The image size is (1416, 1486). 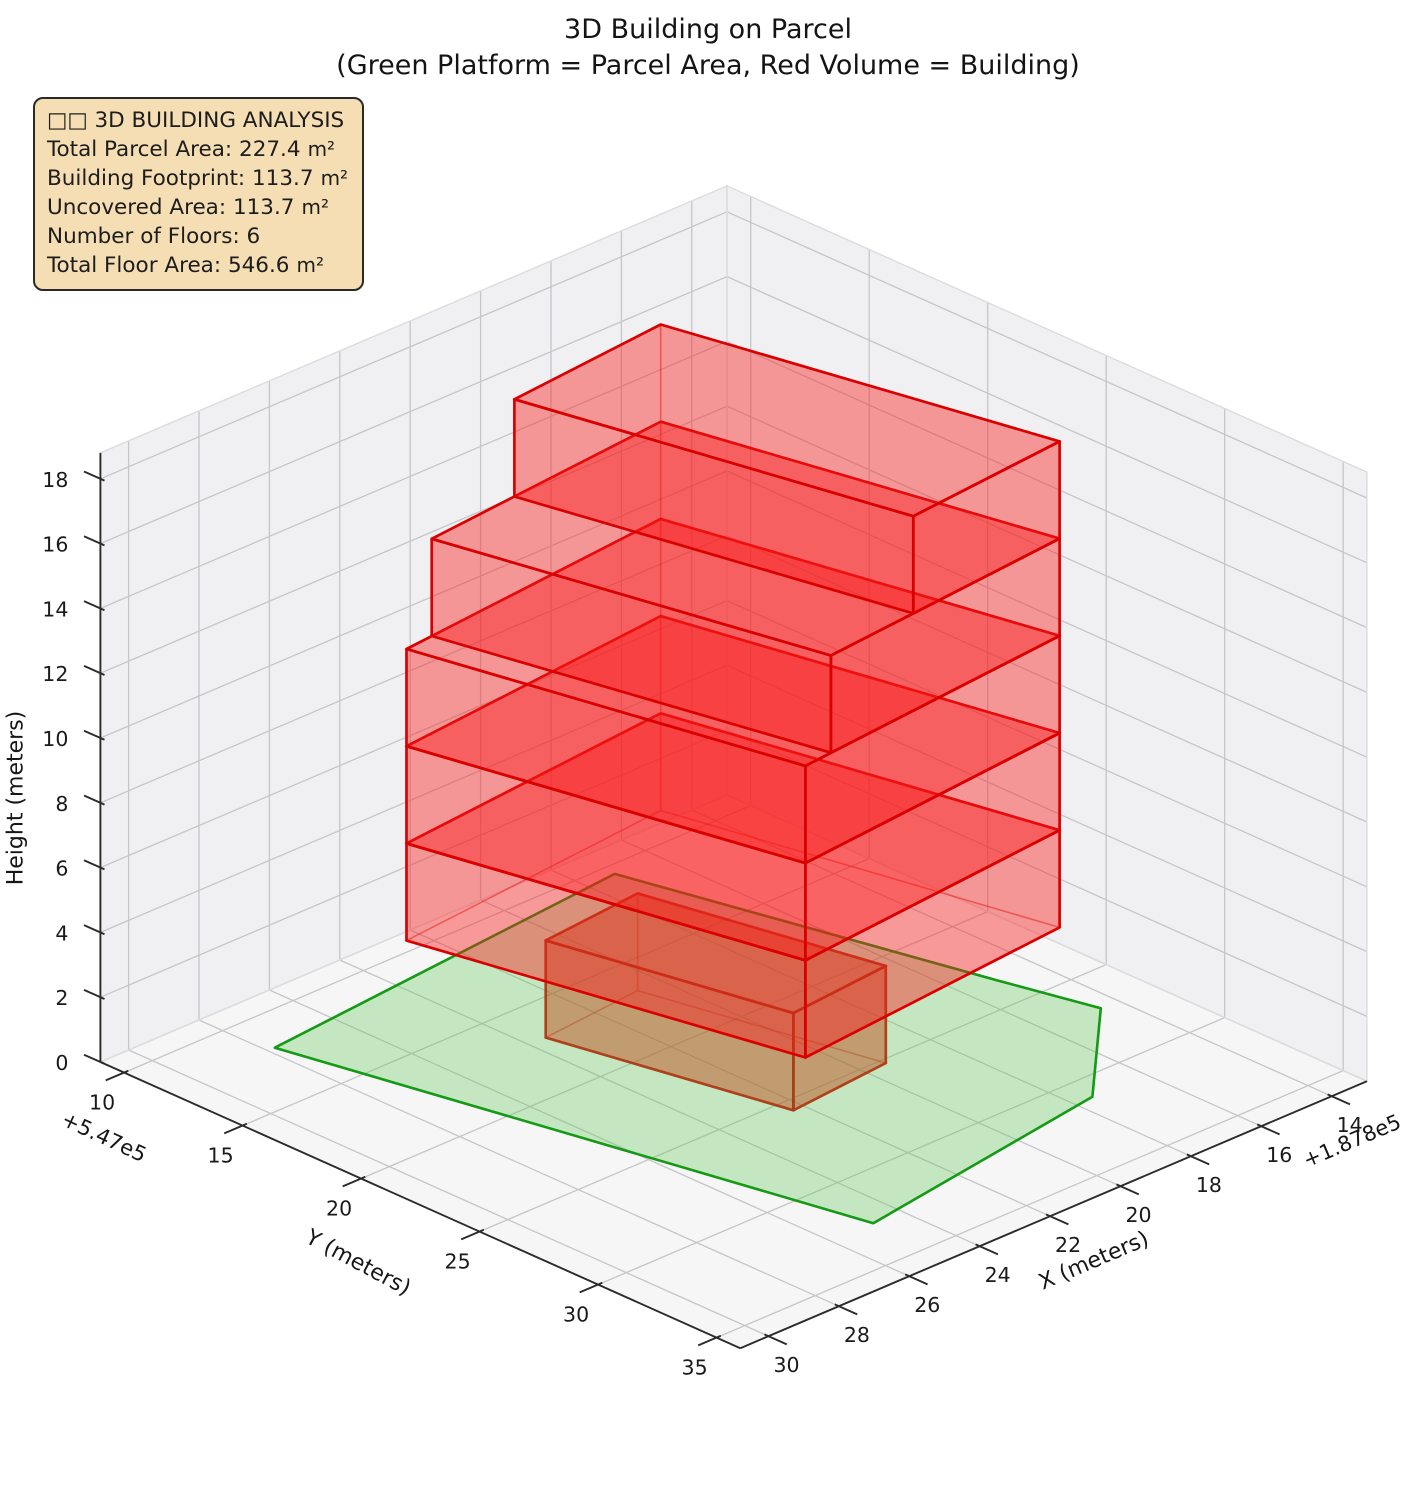 I want to click on info-row-value: 227.4, so click(x=270, y=149).